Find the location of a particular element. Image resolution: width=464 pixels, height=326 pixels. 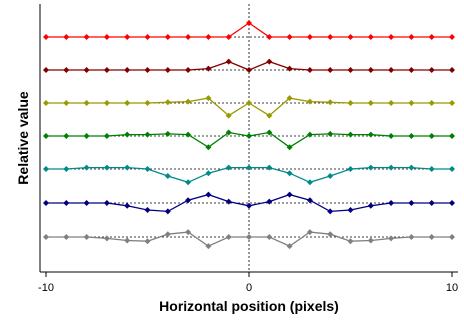

x-axis-label: Horizontal position (pixels) is located at coordinates (249, 306).